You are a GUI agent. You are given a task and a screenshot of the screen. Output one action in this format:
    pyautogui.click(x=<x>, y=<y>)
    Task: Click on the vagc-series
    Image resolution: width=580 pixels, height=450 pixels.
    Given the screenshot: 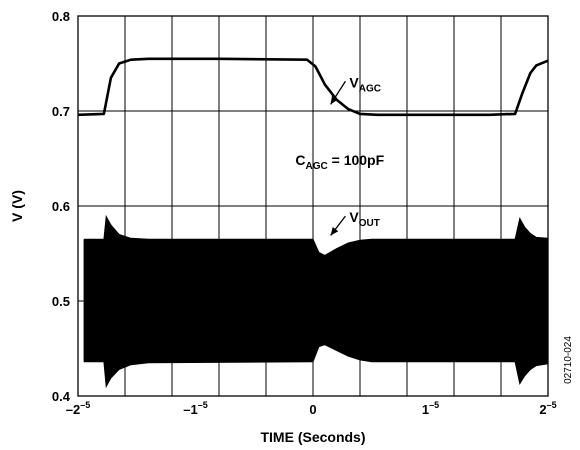 What is the action you would take?
    pyautogui.click(x=313, y=87)
    